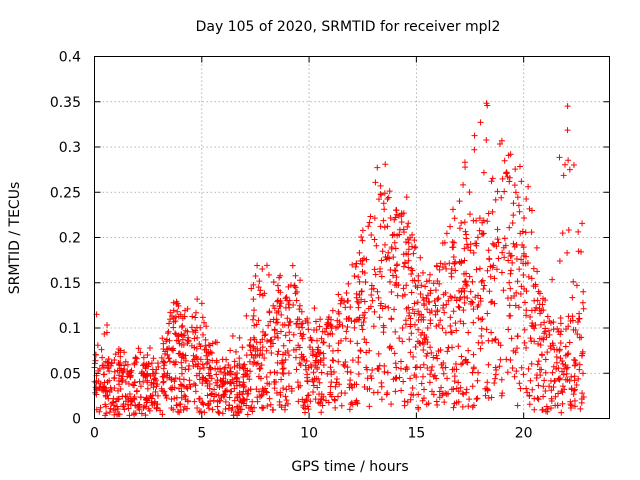  Describe the element at coordinates (70, 239) in the screenshot. I see `y-tick-label: 0.2` at that location.